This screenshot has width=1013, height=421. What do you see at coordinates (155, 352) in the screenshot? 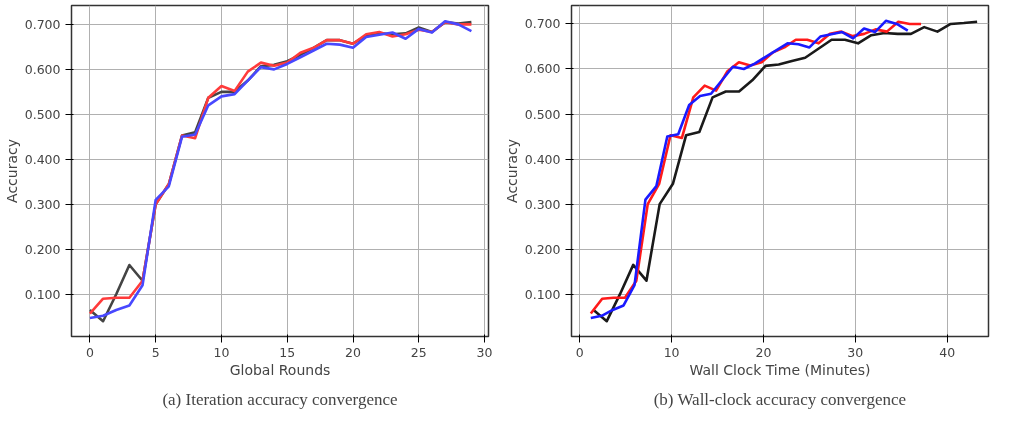
I see `x-tick-label: 5` at bounding box center [155, 352].